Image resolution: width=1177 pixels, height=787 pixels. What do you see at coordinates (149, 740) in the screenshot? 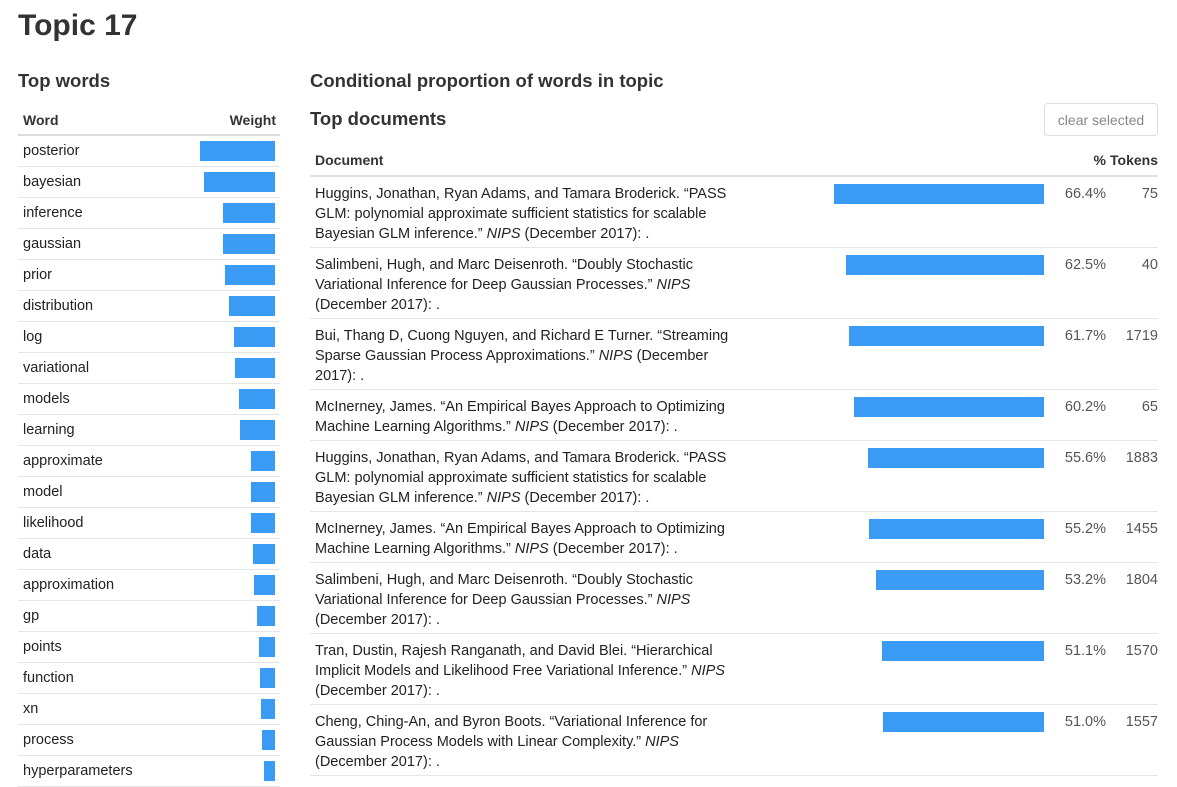
I see `word-row: process` at bounding box center [149, 740].